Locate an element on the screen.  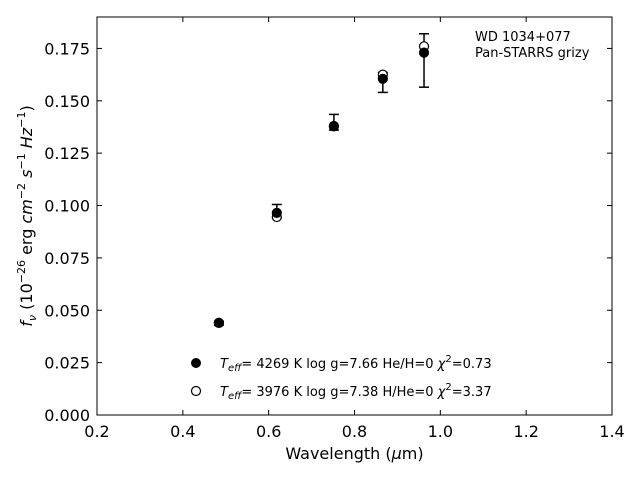
legend-entry-1: Teff= 4269 K log g=7.66 He/H=0 χ2=0.73 is located at coordinates (356, 364).